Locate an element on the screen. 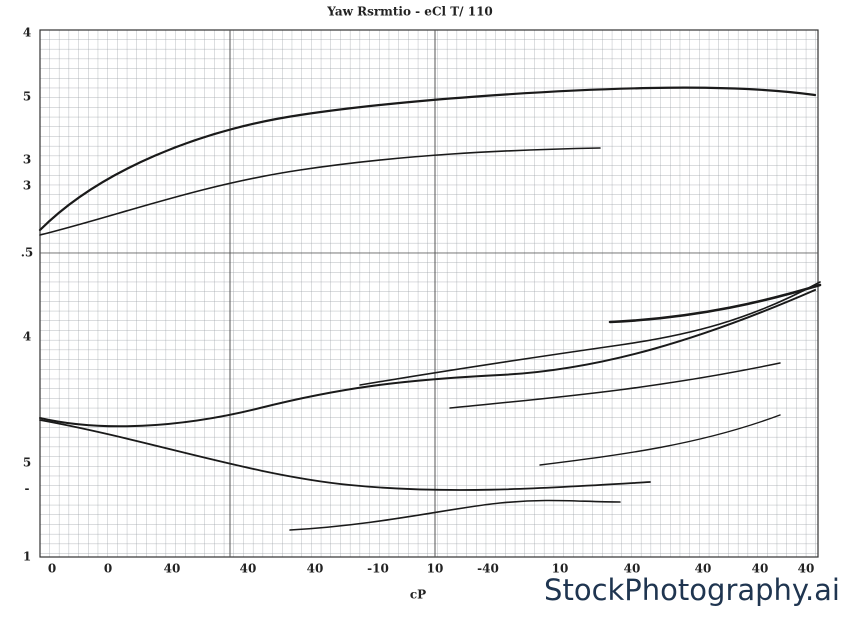  x-labels: 0 0 40 40 40 -10 10 -40 10 40 40 40 40 is located at coordinates (431, 569).